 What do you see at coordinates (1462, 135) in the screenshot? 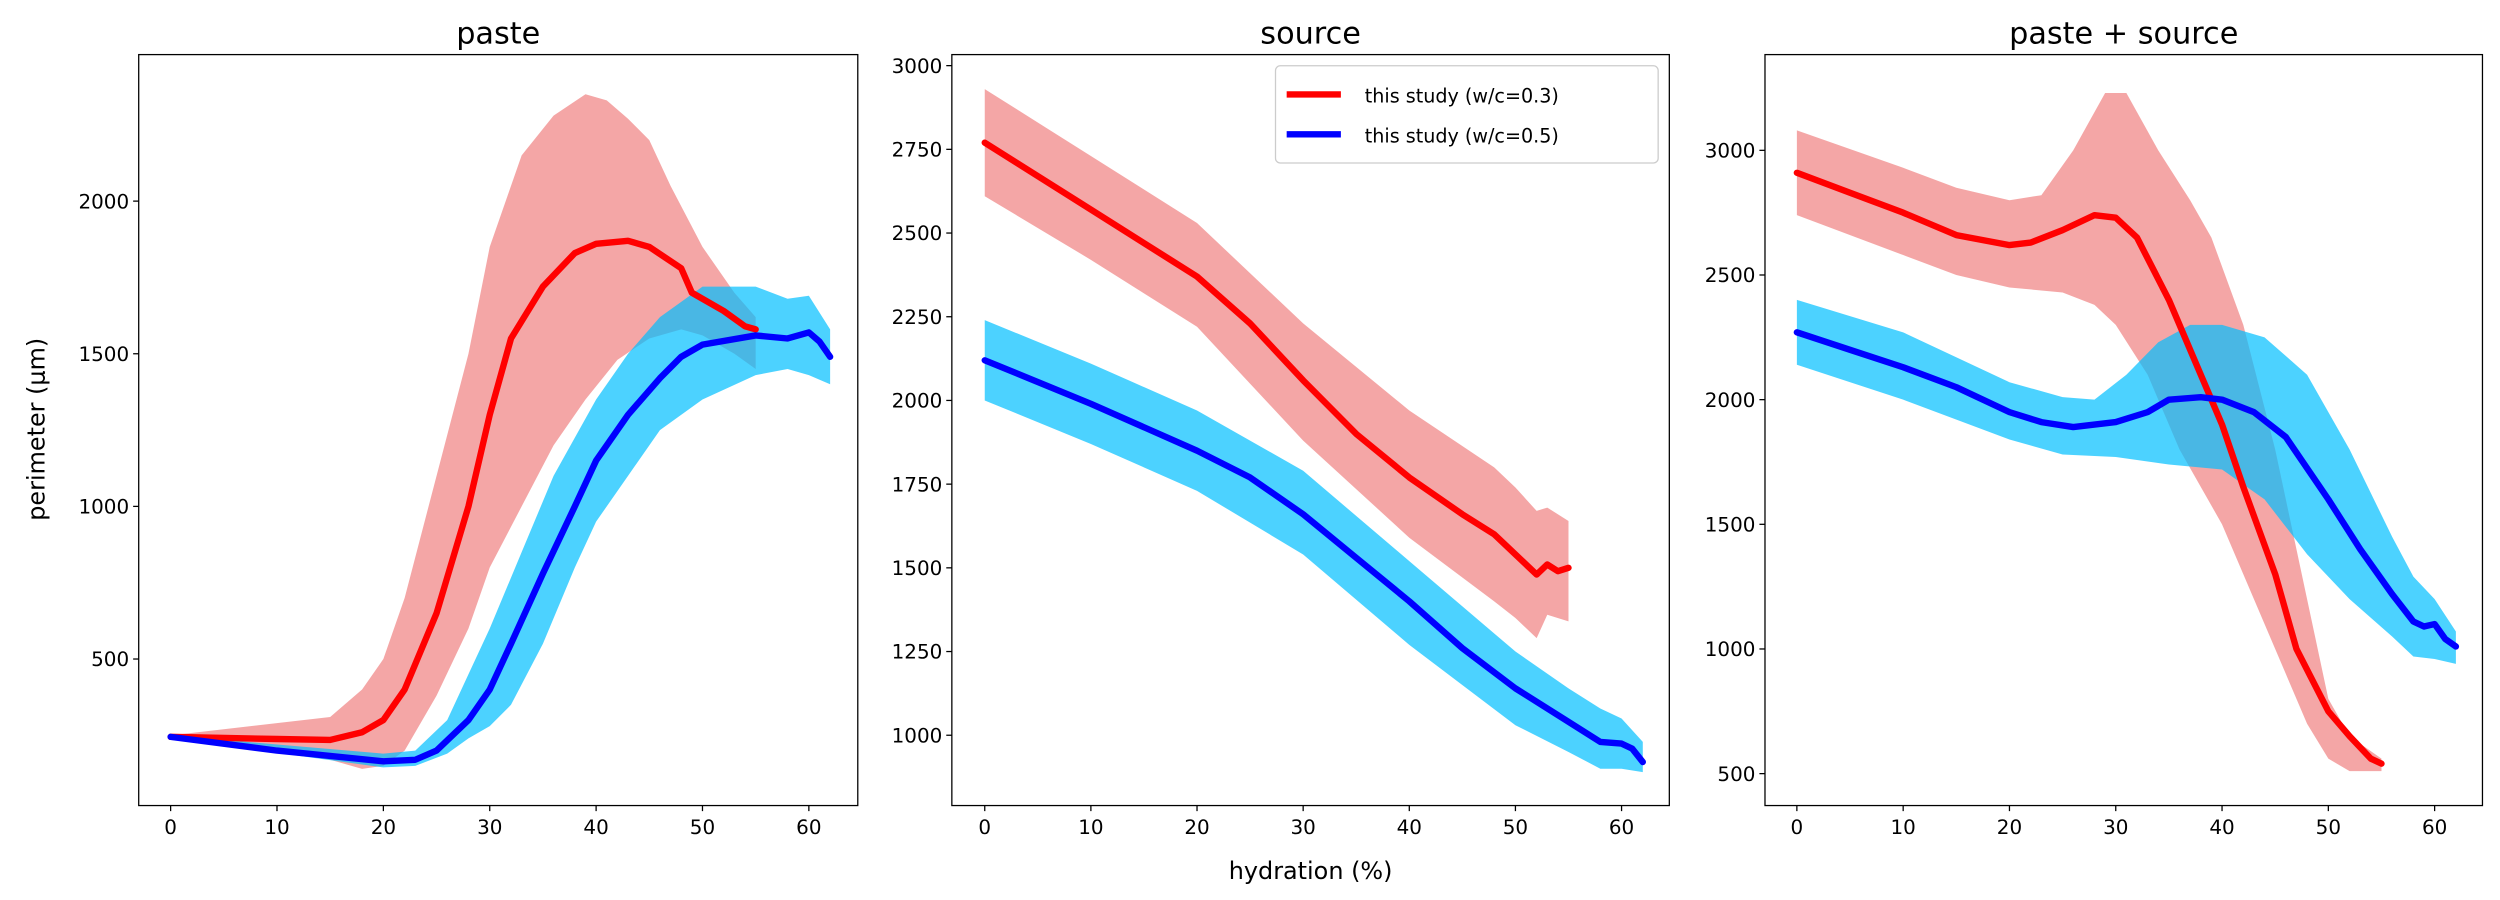
I see `legend-entry-1: this study (w/c=0.5)` at bounding box center [1462, 135].